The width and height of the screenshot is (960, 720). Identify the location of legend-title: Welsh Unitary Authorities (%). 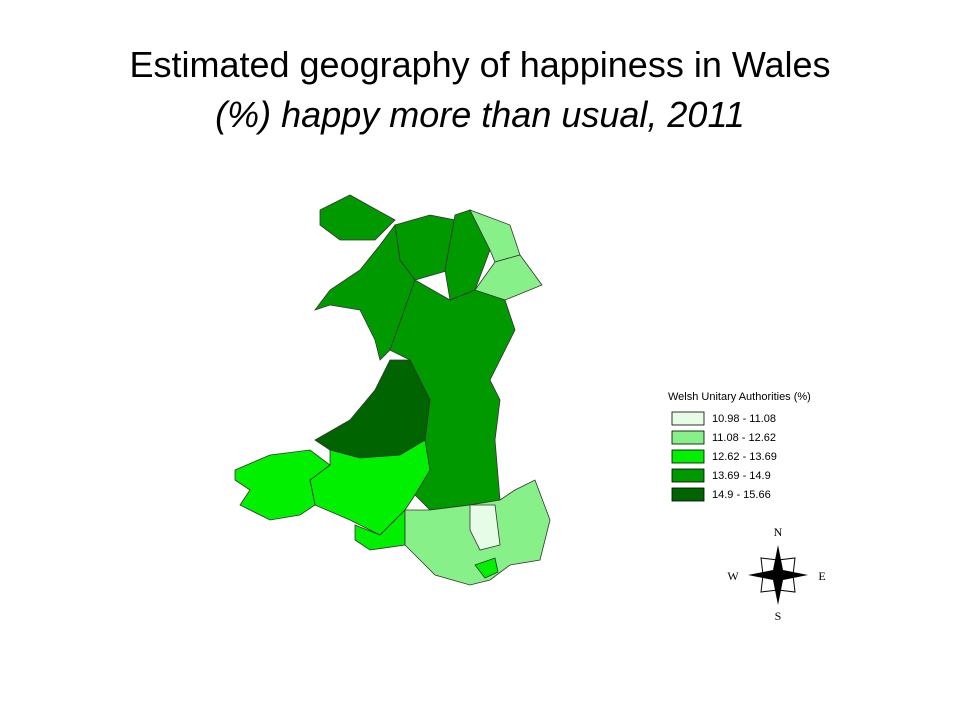
(739, 397).